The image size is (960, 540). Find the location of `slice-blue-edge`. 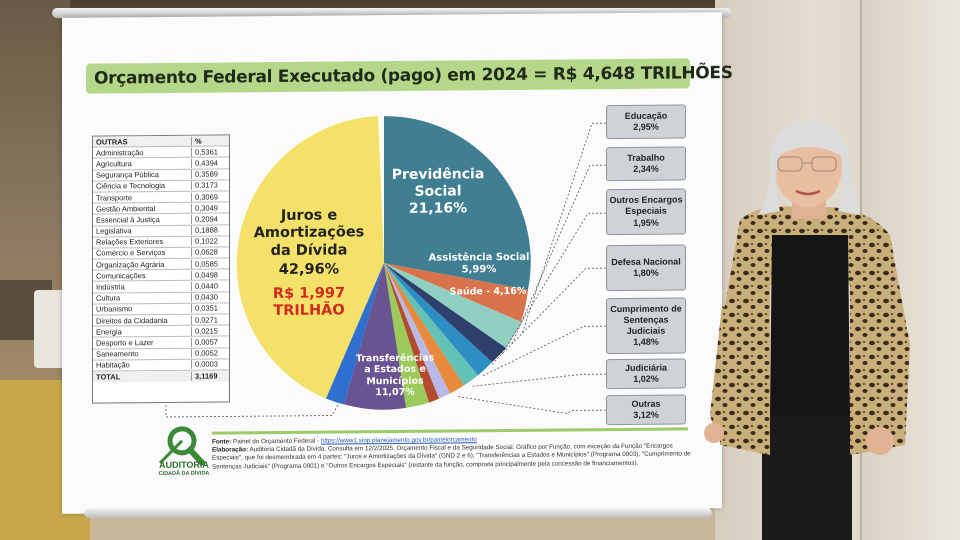

slice-blue-edge is located at coordinates (355, 334).